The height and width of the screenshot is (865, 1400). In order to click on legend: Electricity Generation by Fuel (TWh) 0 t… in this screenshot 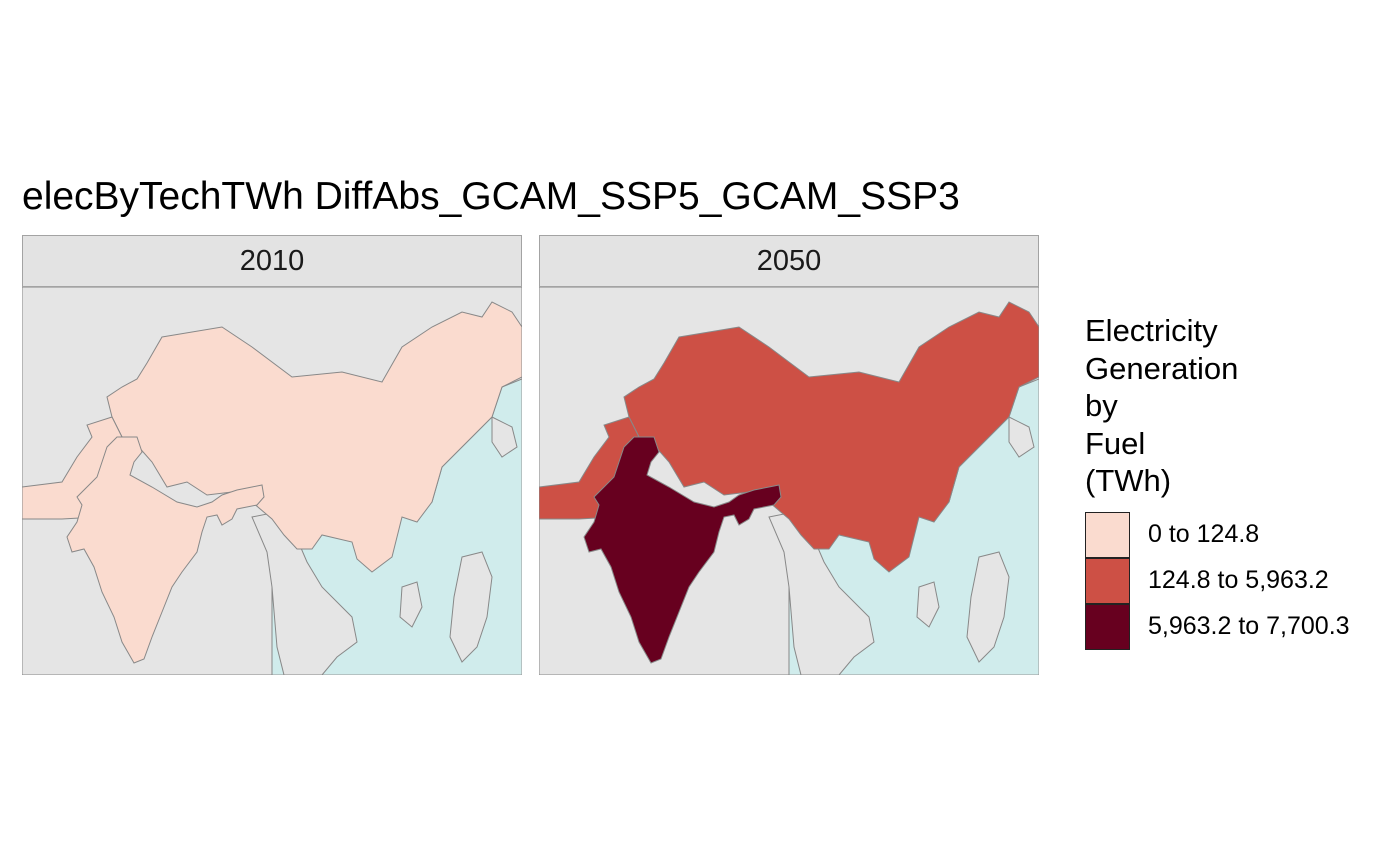, I will do `click(1217, 481)`.